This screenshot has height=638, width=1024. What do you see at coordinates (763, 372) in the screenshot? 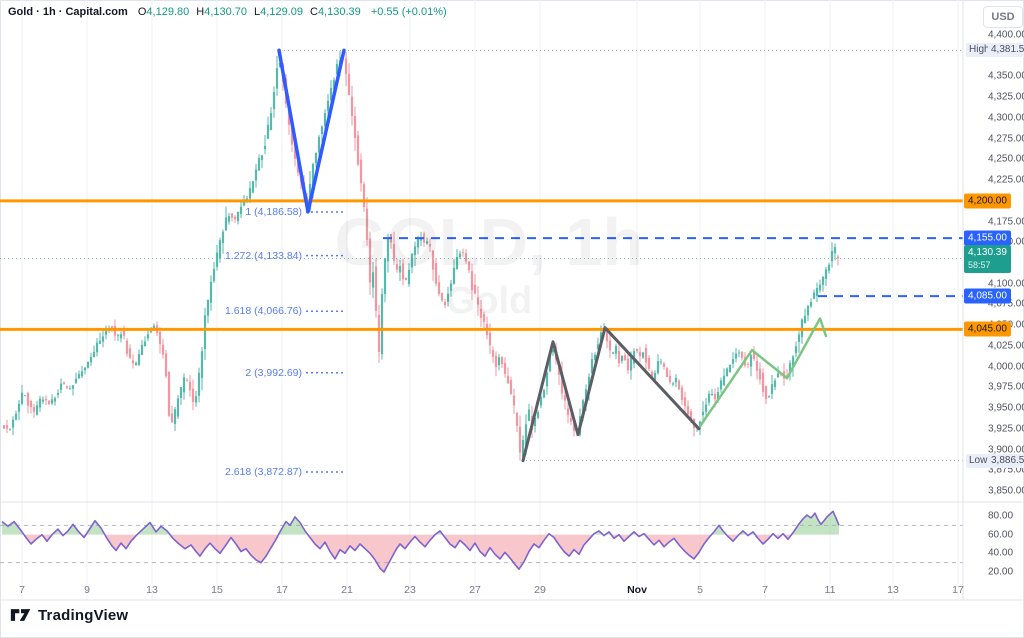
I see `zigzag-green-drawing` at bounding box center [763, 372].